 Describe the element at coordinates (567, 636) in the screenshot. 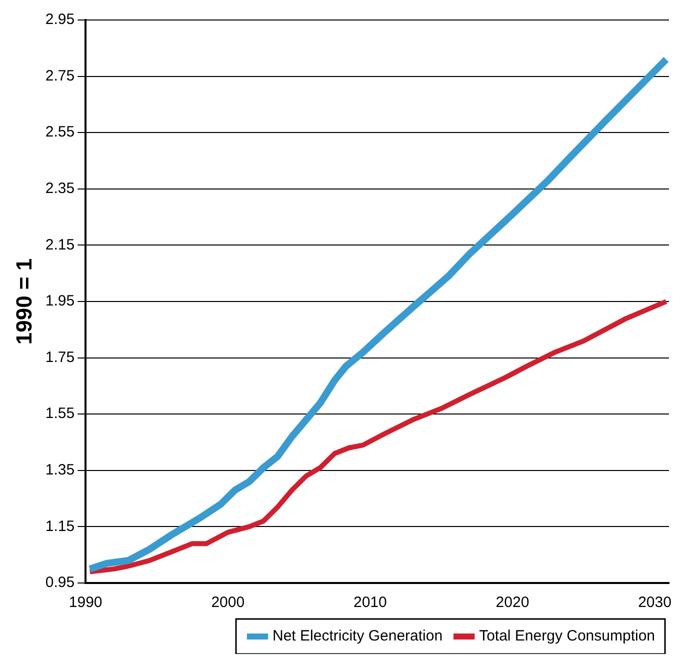

I see `legend-label: Total Energy Consumption` at that location.